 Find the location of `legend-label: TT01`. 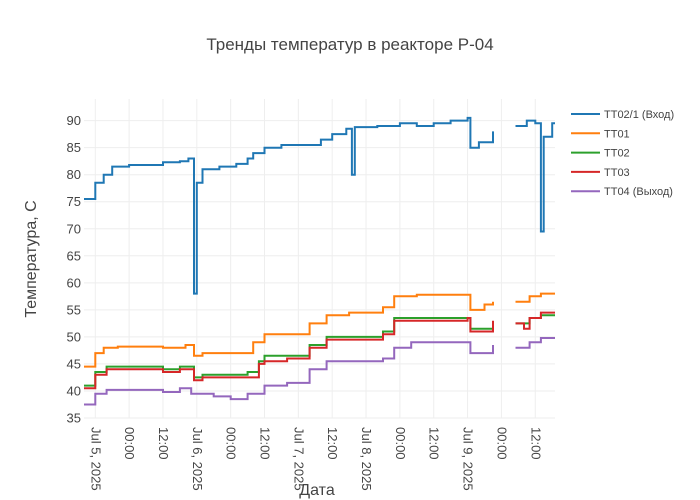

legend-label: TT01 is located at coordinates (617, 134).